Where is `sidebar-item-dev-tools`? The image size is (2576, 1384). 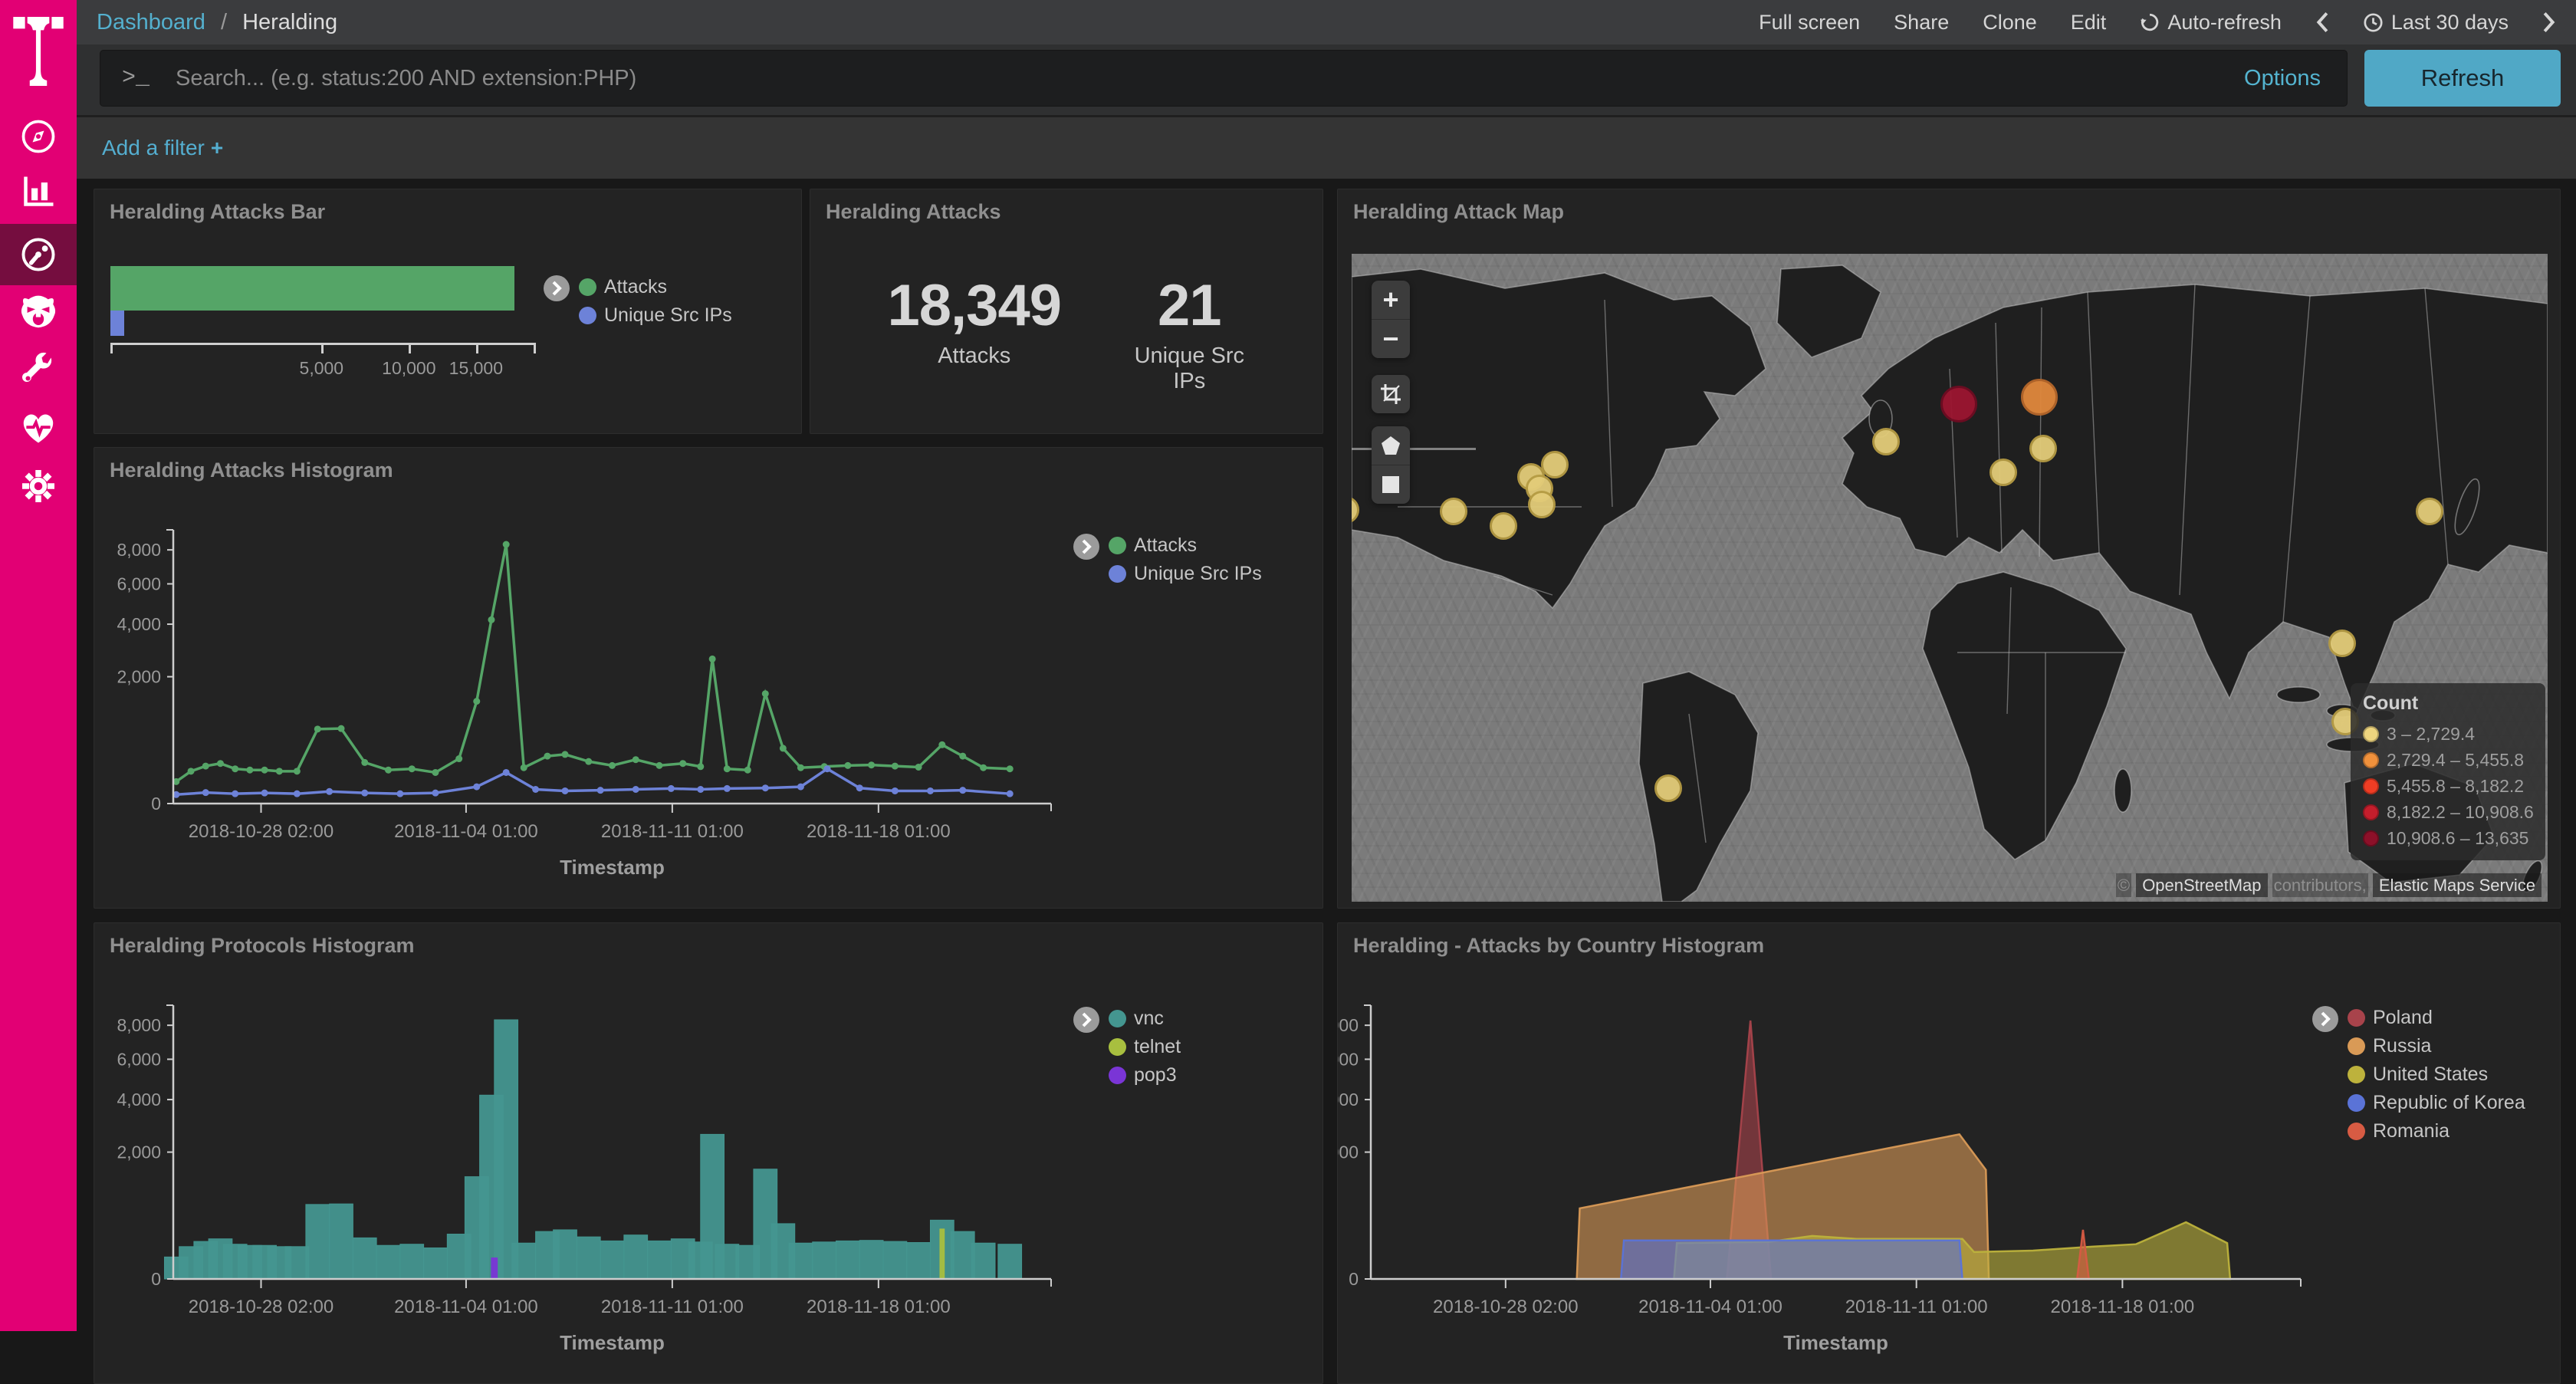
sidebar-item-dev-tools is located at coordinates (39, 368).